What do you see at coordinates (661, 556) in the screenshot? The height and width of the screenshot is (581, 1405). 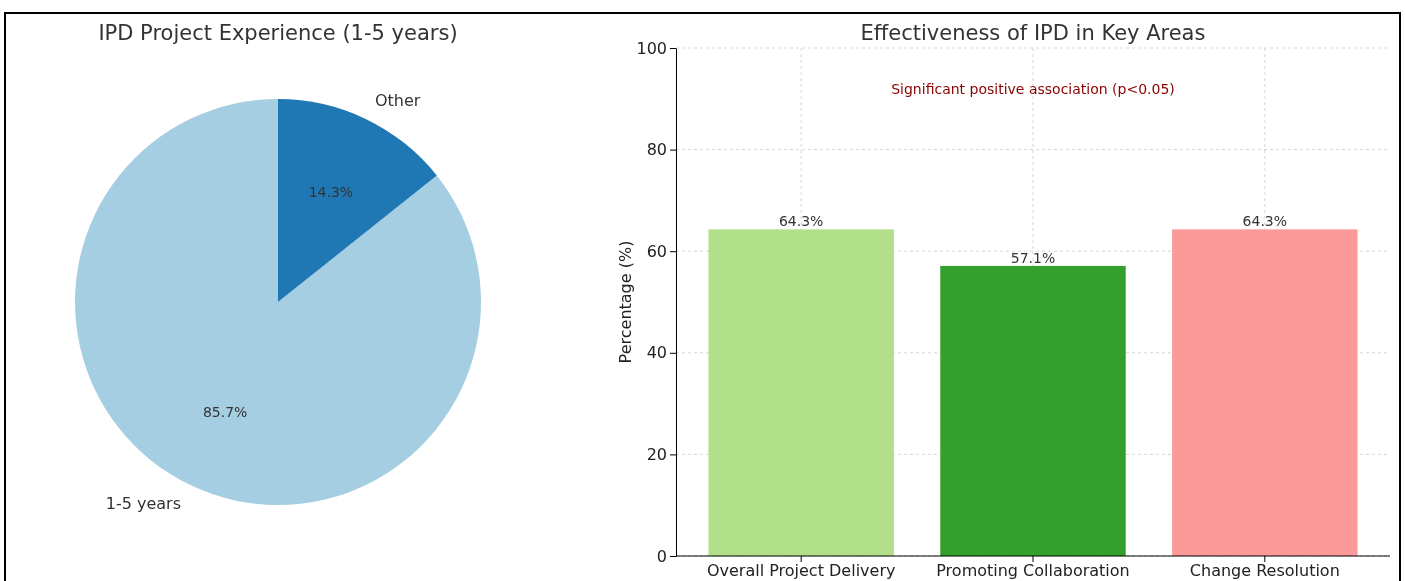 I see `y-tick-label: 0` at bounding box center [661, 556].